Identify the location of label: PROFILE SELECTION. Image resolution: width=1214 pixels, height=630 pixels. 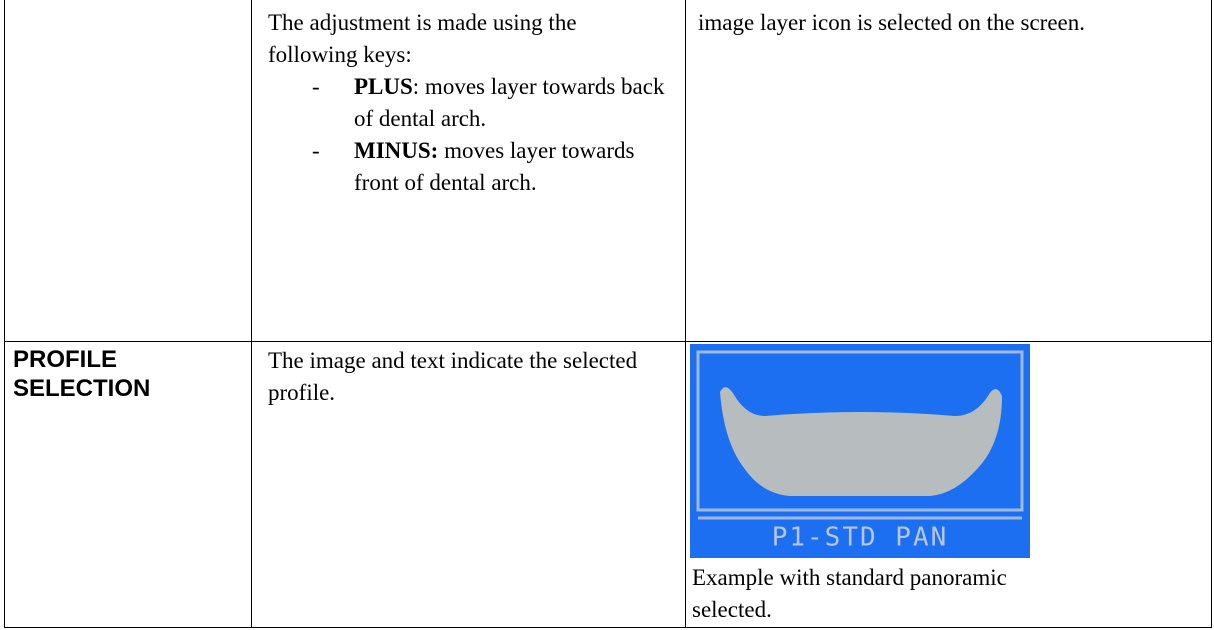
(82, 374).